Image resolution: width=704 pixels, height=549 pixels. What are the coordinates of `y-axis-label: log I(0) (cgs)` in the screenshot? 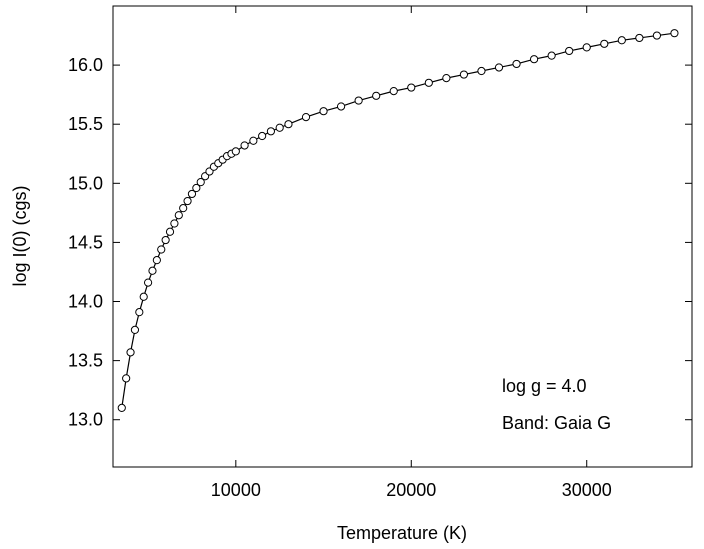 It's located at (20, 235).